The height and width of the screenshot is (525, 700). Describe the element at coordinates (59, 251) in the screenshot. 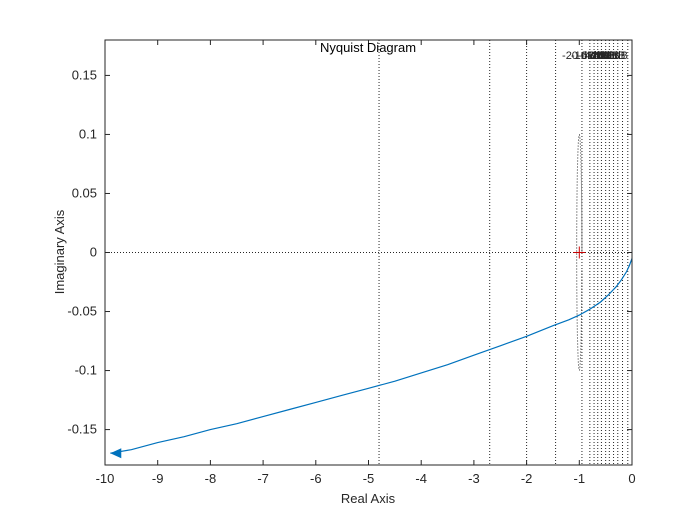

I see `y-axis-label: Imaginary Axis` at that location.